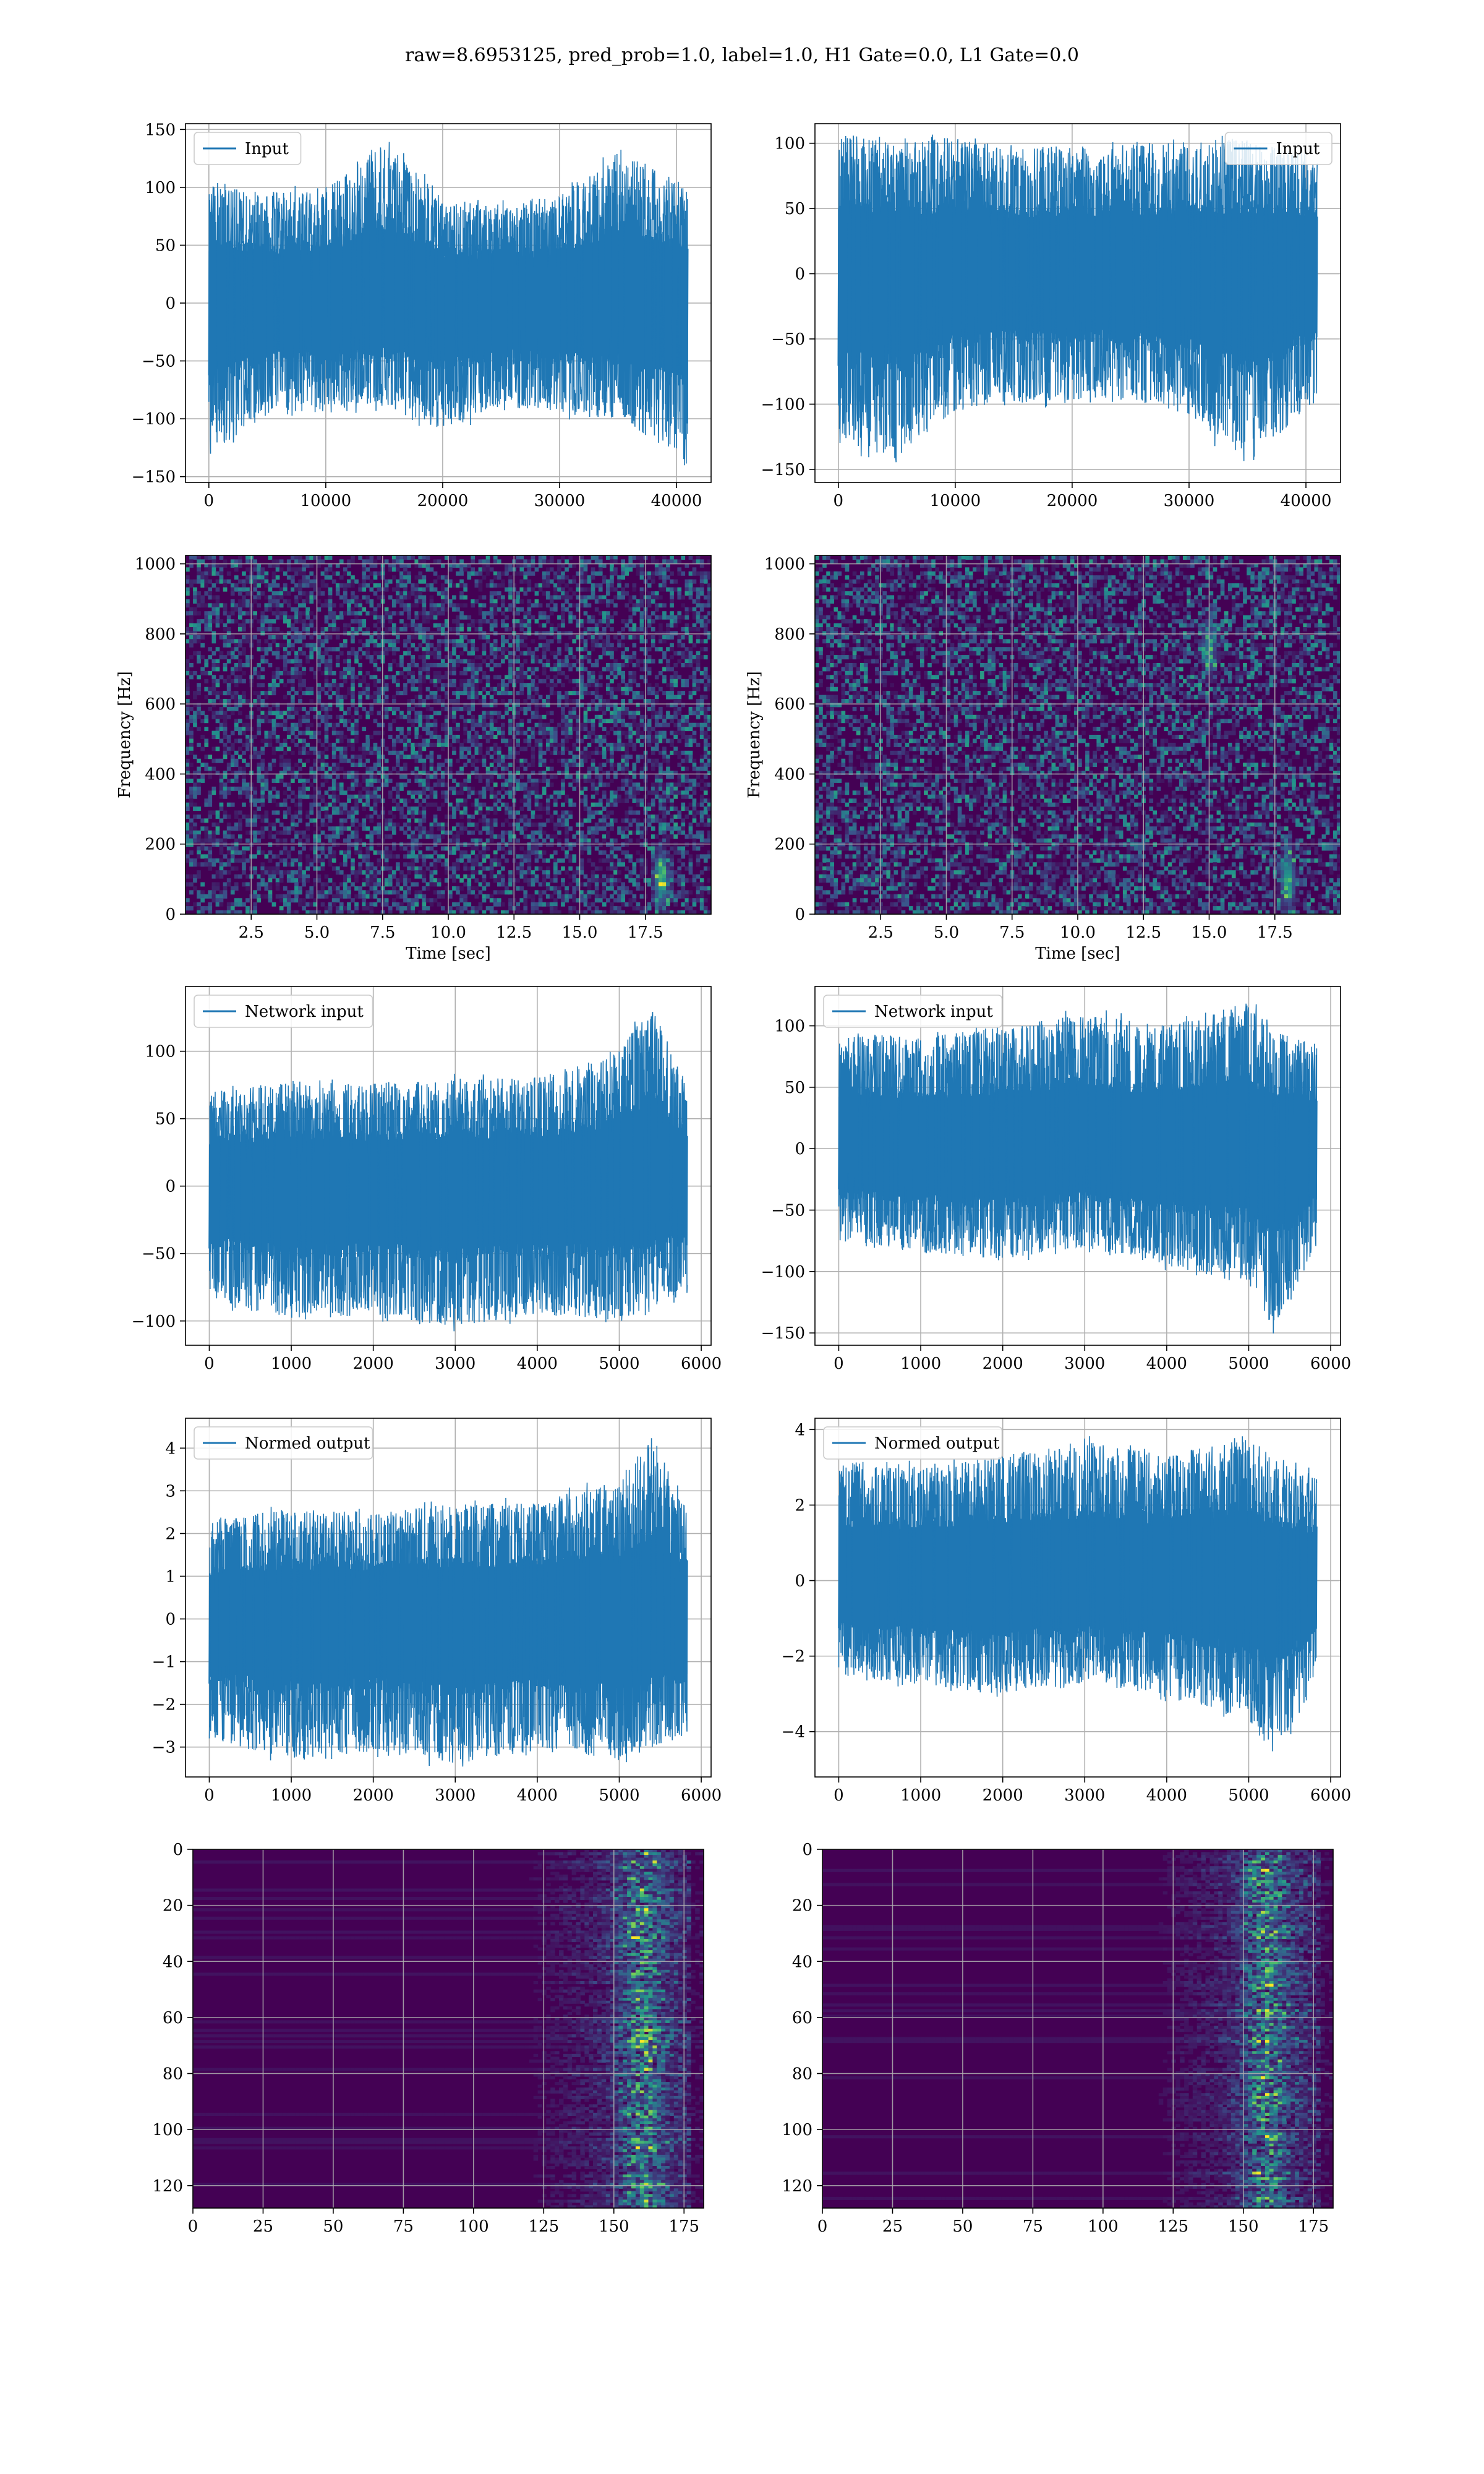 This screenshot has height=2474, width=1484. Describe the element at coordinates (1143, 932) in the screenshot. I see `x-tick-label: 12.5` at that location.